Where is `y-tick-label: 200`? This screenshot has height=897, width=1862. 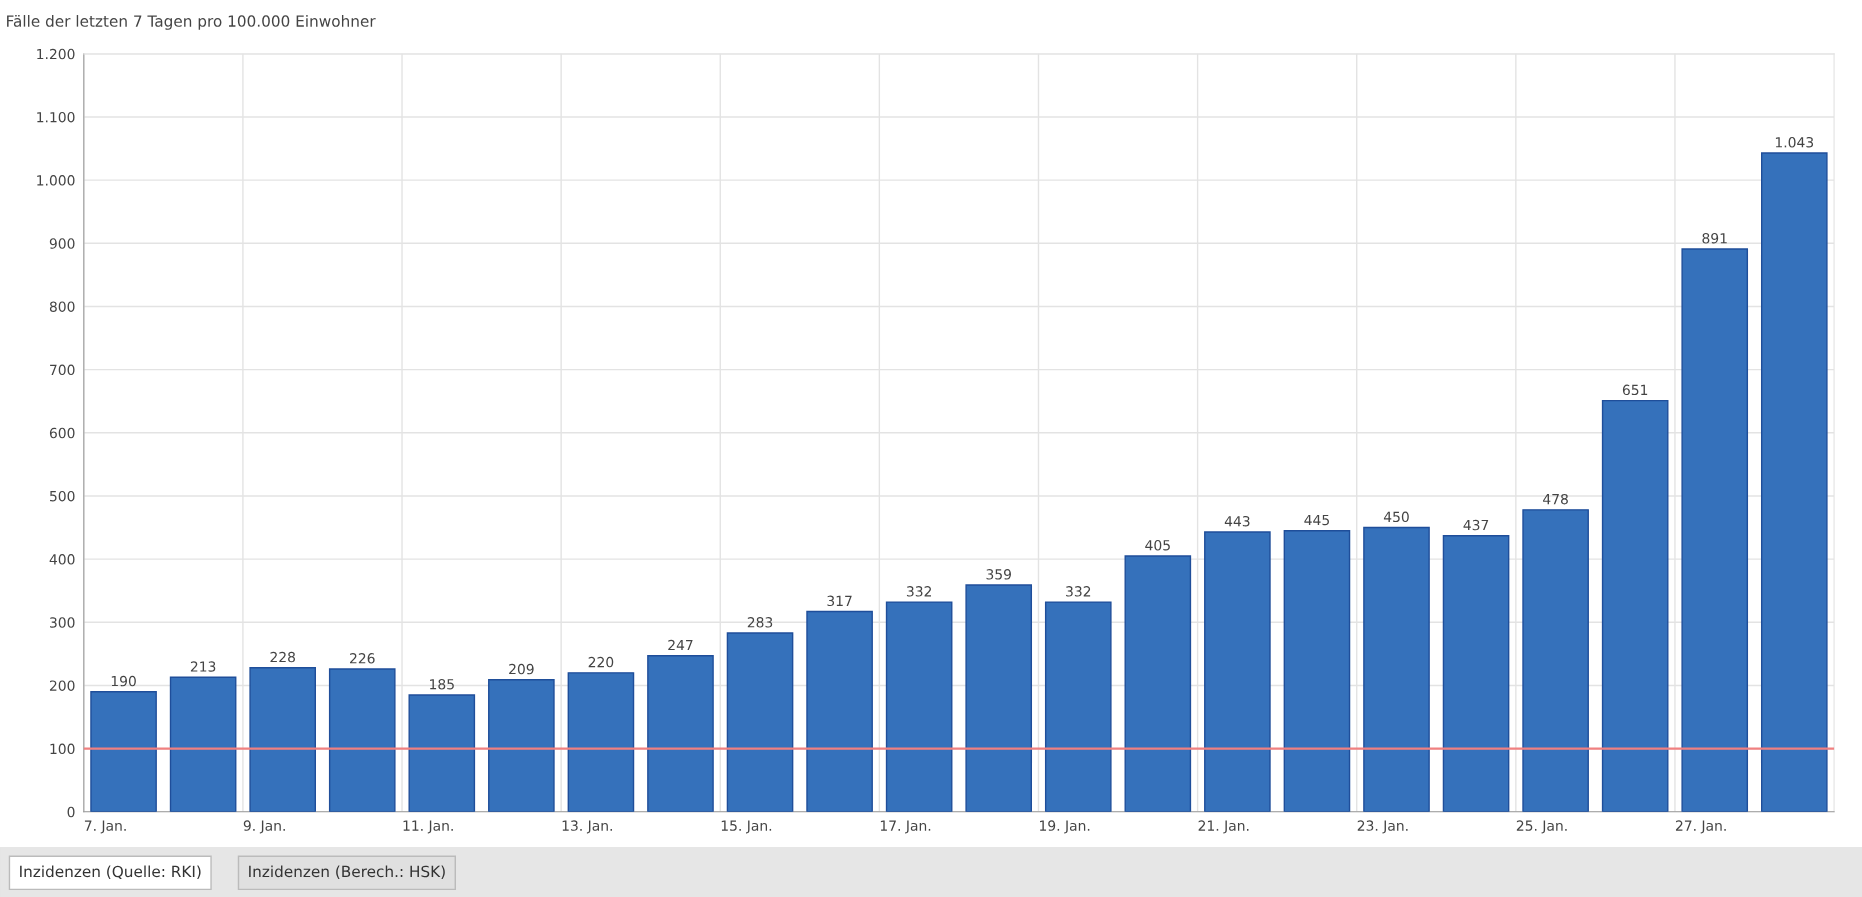 y-tick-label: 200 is located at coordinates (62, 685).